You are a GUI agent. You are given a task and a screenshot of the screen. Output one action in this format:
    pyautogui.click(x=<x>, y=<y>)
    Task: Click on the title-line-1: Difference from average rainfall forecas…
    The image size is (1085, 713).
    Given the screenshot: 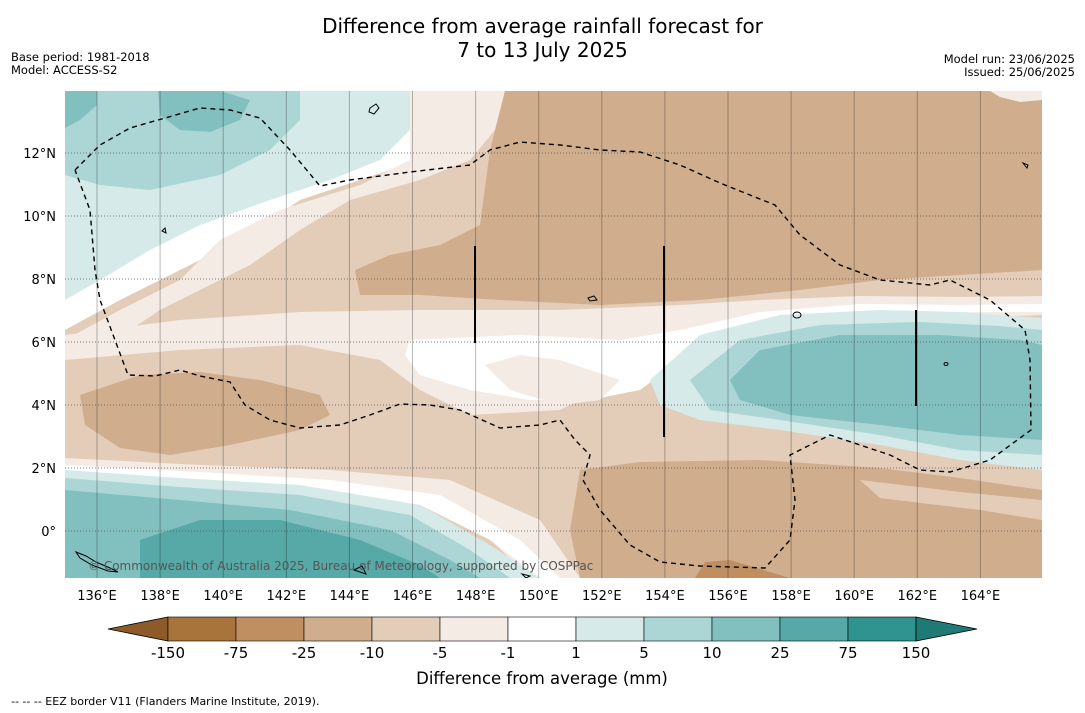 What is the action you would take?
    pyautogui.click(x=542, y=26)
    